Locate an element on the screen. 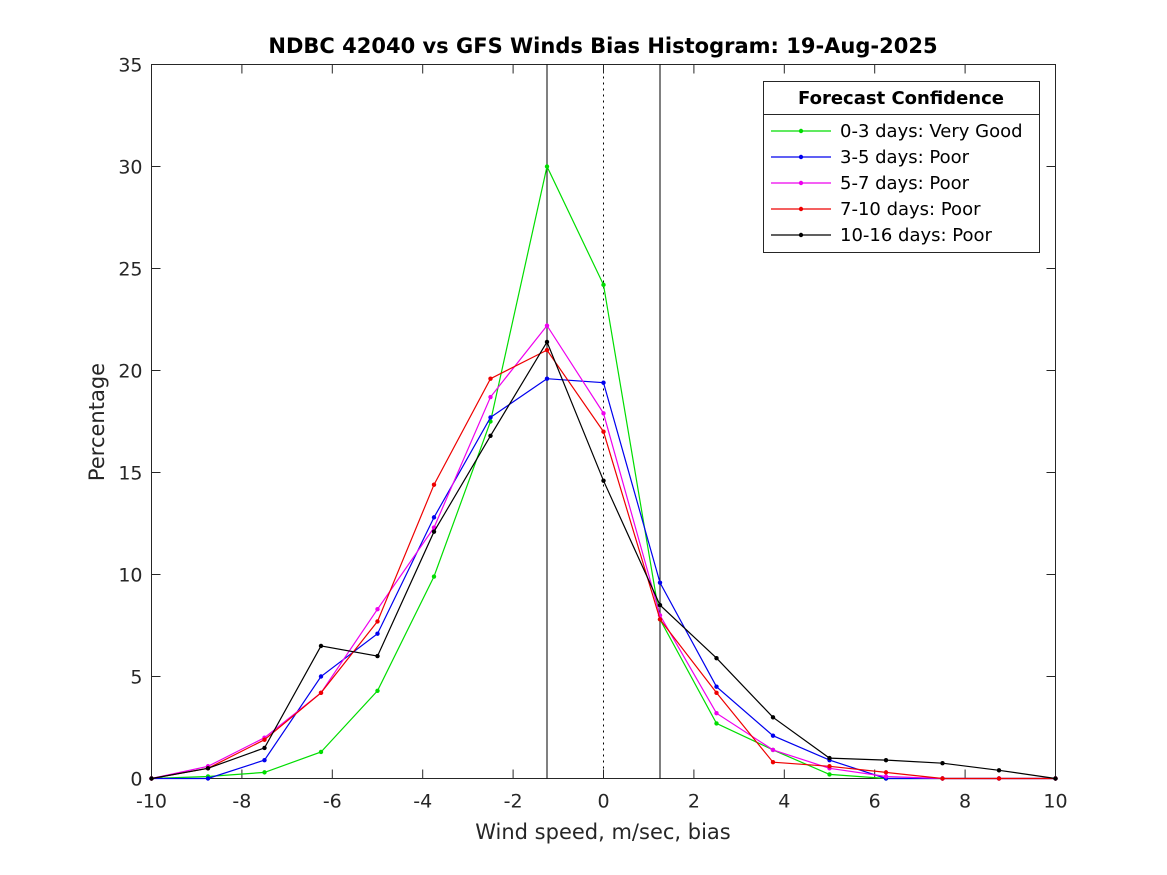 This screenshot has height=875, width=1167. y-tick-label: 5 is located at coordinates (136, 678).